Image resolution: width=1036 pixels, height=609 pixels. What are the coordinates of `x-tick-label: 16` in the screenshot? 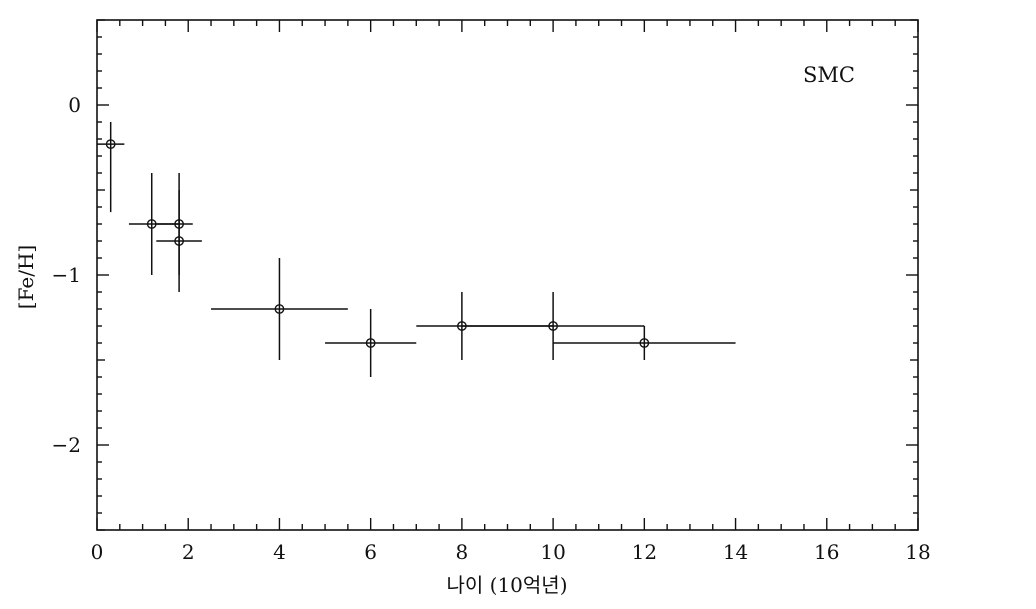 It's located at (826, 552).